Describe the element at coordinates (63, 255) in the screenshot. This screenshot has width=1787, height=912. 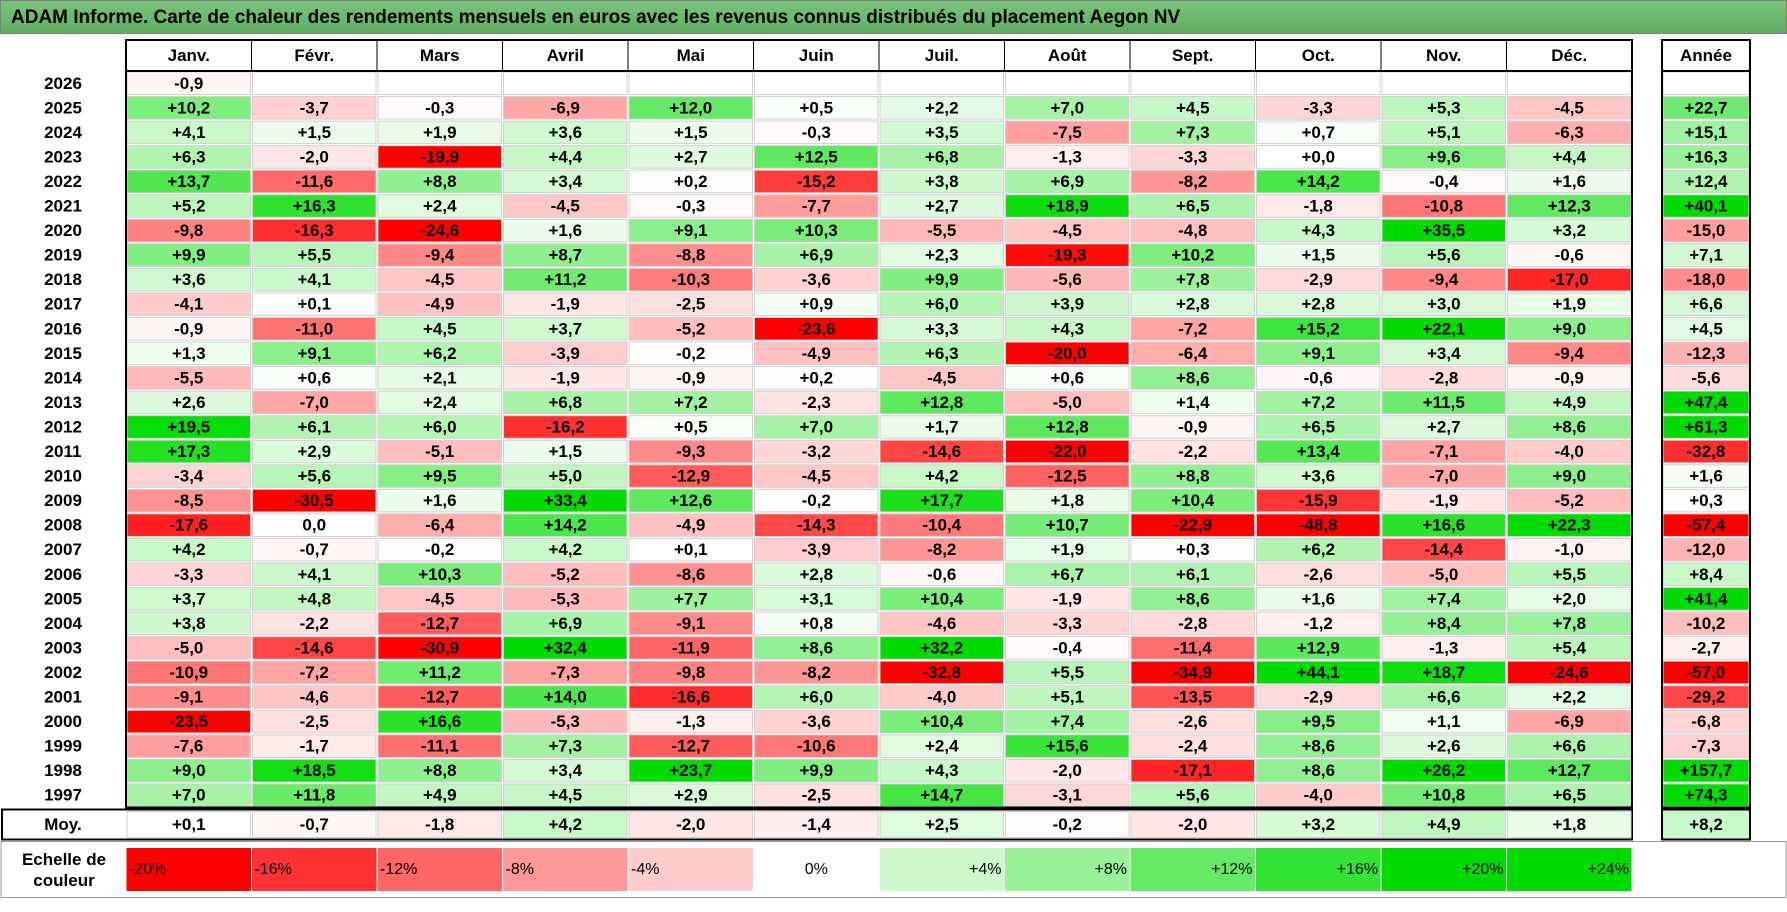
I see `year-label: 2019` at that location.